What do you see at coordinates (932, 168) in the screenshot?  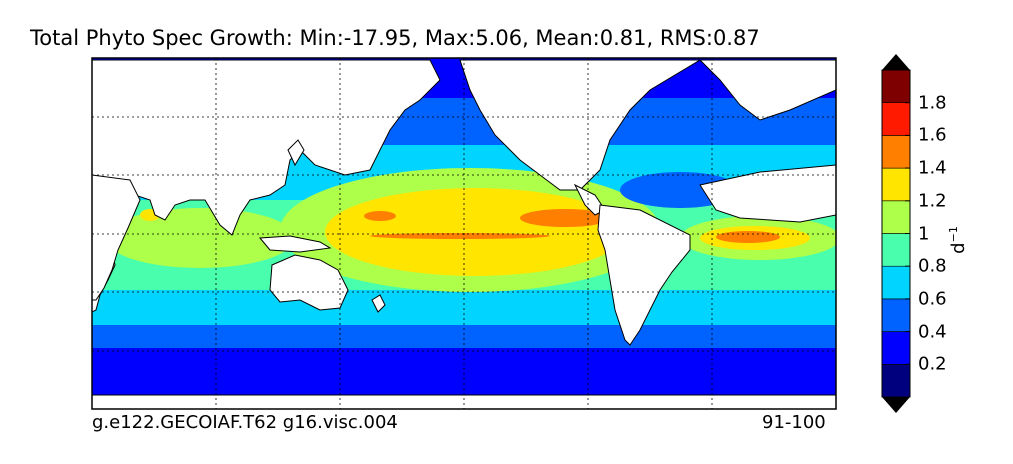 I see `colorbar-tick-label: 1.4` at bounding box center [932, 168].